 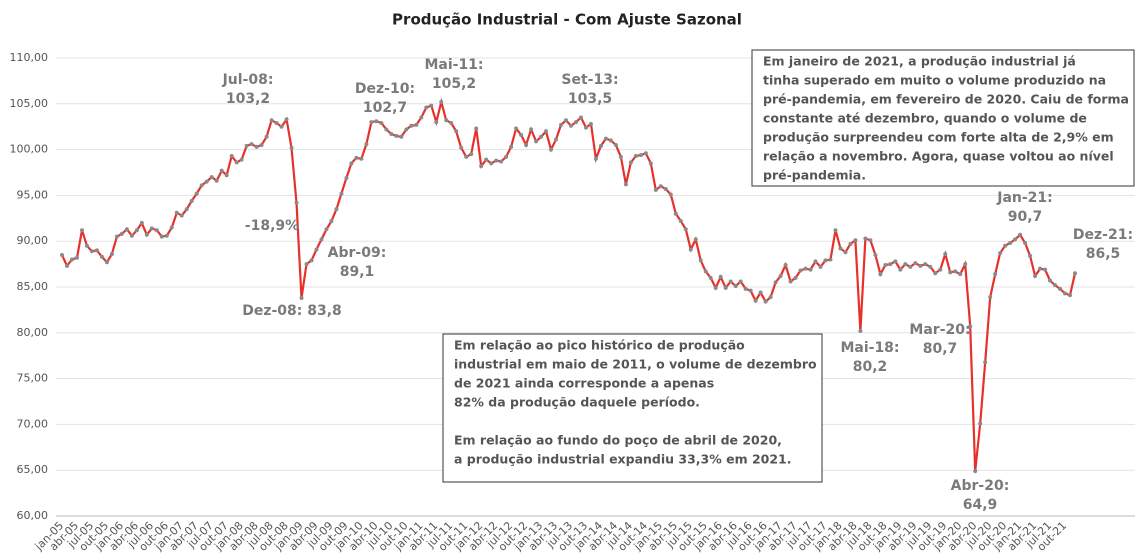 What do you see at coordinates (272, 226) in the screenshot?
I see `annotation: -18,9%` at bounding box center [272, 226].